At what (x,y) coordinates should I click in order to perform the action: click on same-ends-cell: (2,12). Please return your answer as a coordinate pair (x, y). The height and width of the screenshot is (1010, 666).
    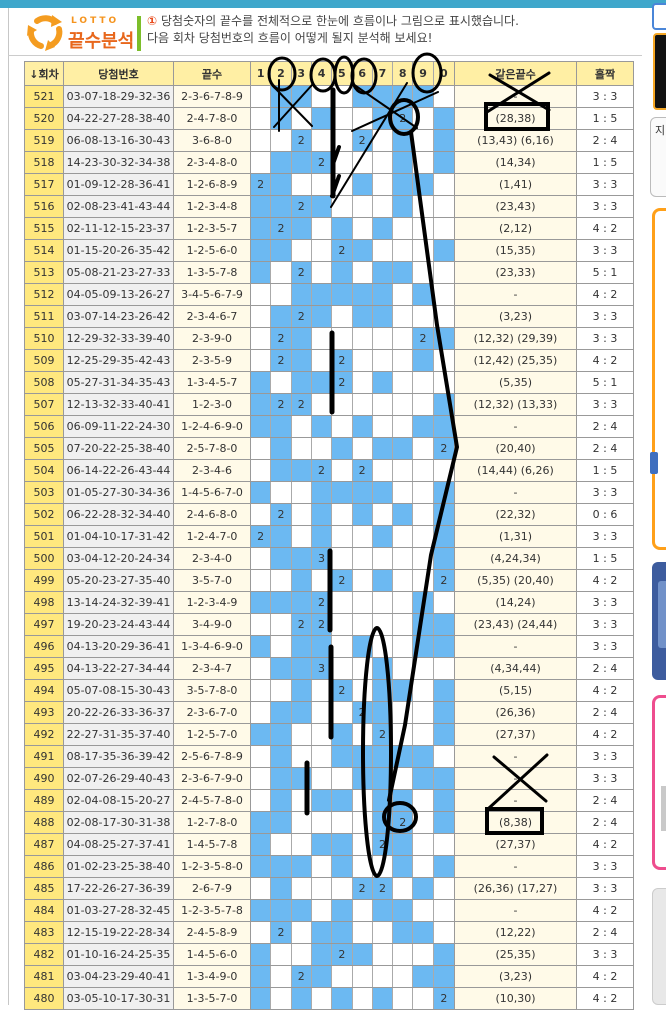
    Looking at the image, I should click on (516, 229).